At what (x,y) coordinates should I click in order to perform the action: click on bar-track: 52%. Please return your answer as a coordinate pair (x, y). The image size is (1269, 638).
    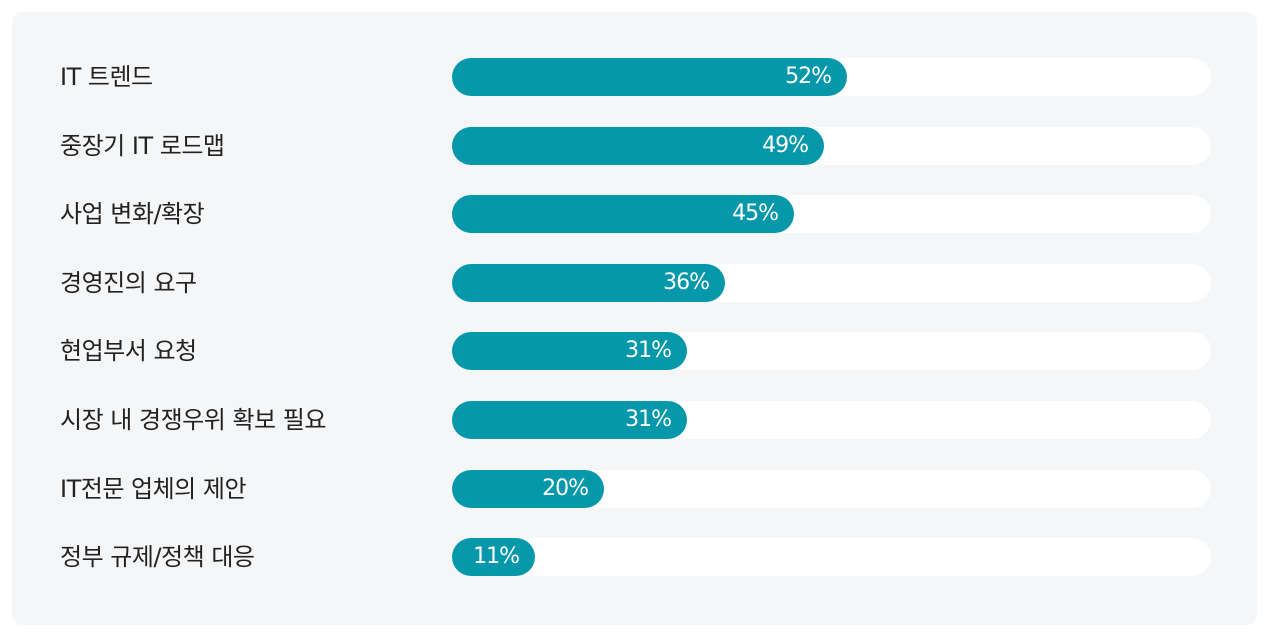
    Looking at the image, I should click on (831, 77).